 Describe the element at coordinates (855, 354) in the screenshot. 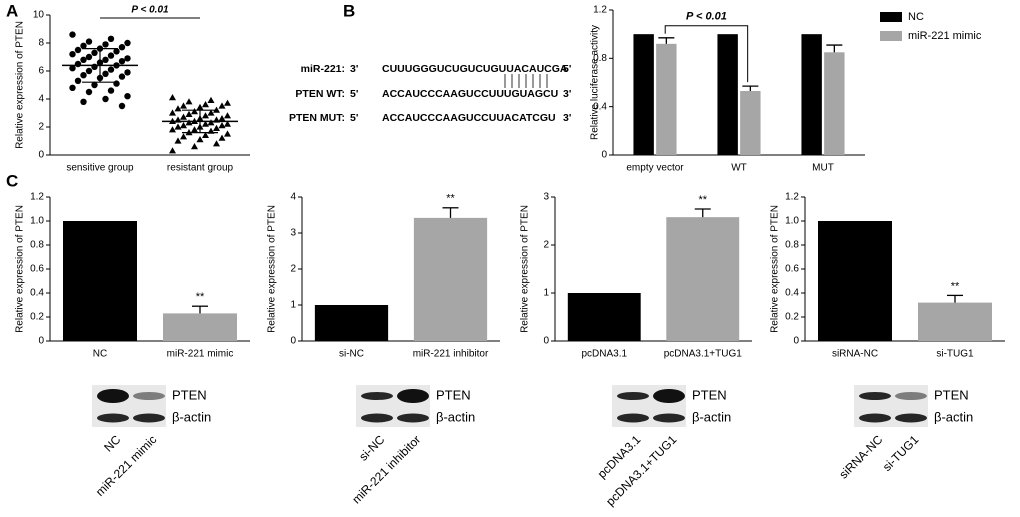

I see `x-tick-label: siRNA-NC` at that location.